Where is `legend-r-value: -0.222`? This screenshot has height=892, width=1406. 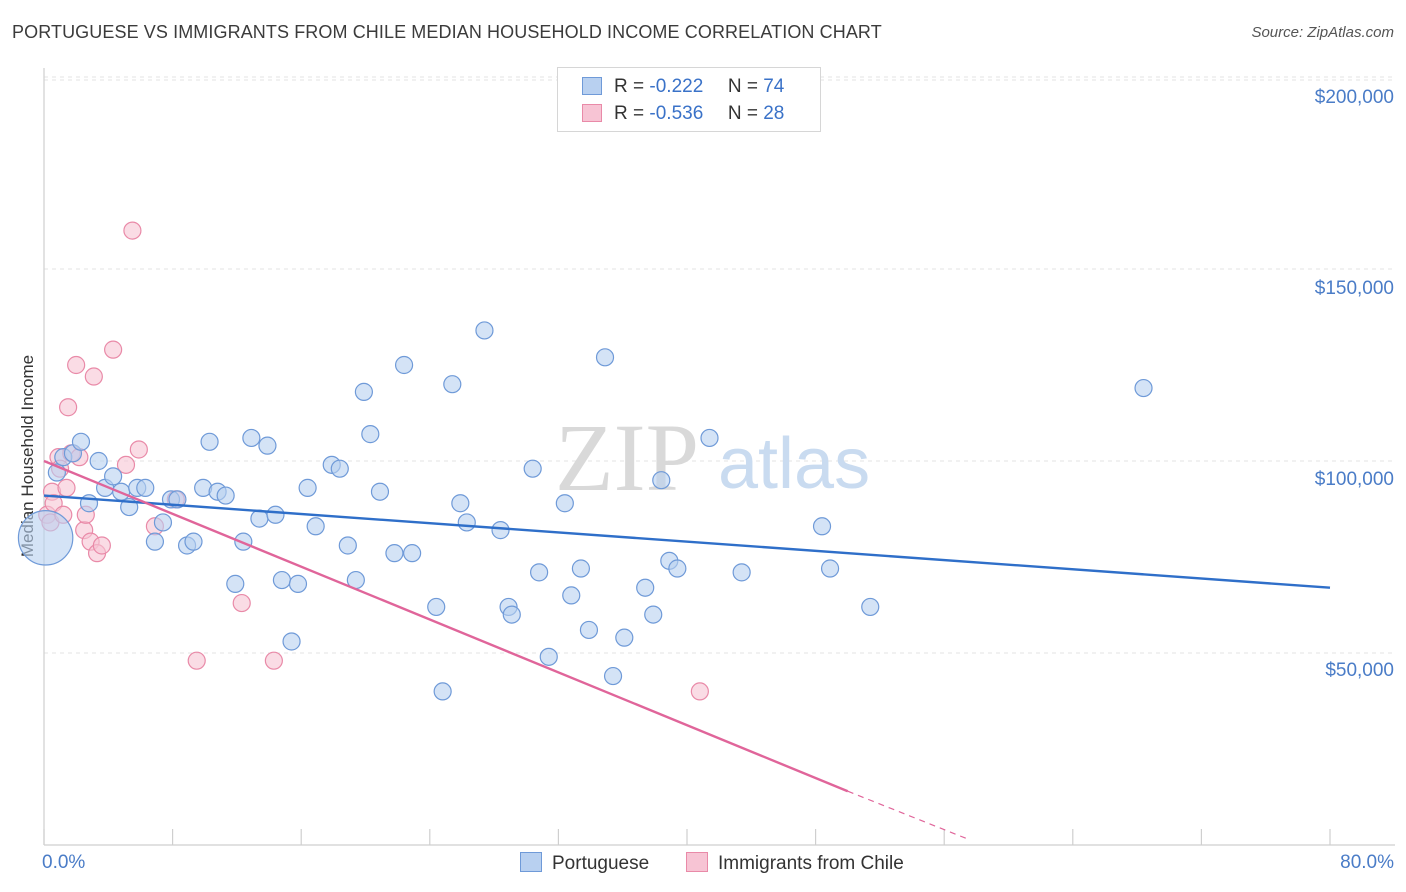 legend-r-value: -0.222 is located at coordinates (676, 86).